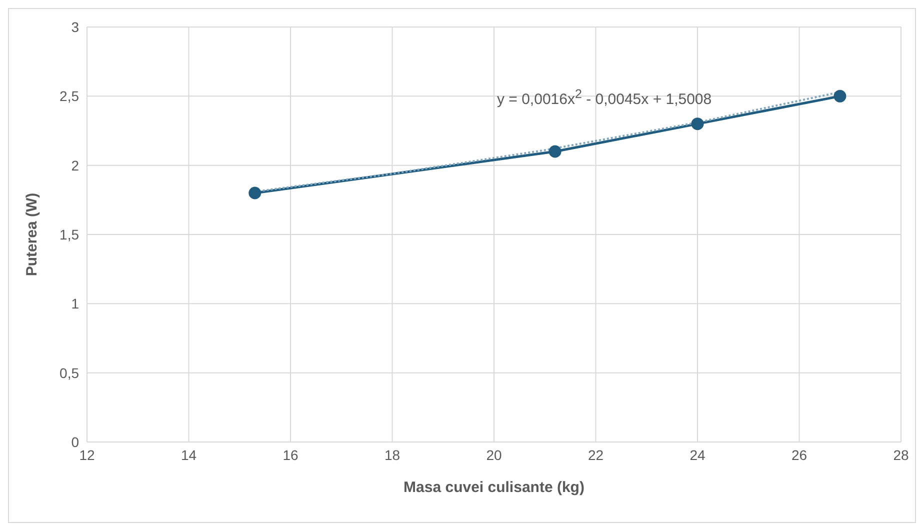 This screenshot has width=922, height=529. Describe the element at coordinates (188, 454) in the screenshot. I see `x-tick-label: 14` at that location.